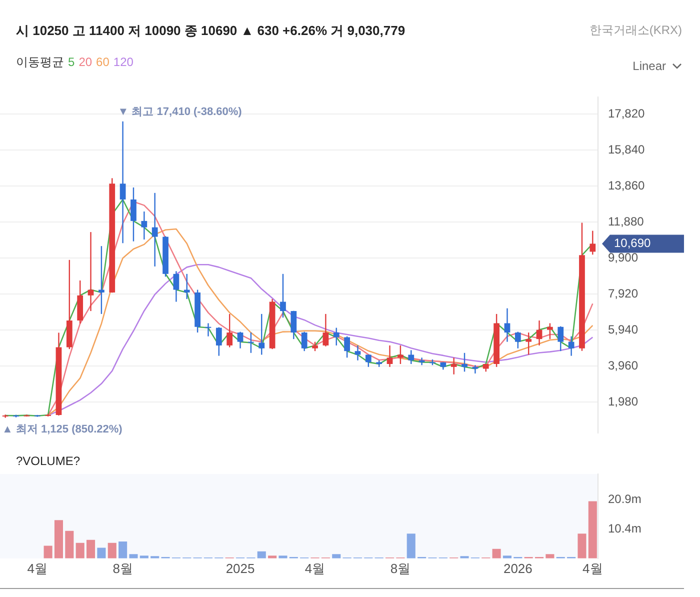 This screenshot has width=700, height=597. Describe the element at coordinates (123, 62) in the screenshot. I see `text: 120` at that location.